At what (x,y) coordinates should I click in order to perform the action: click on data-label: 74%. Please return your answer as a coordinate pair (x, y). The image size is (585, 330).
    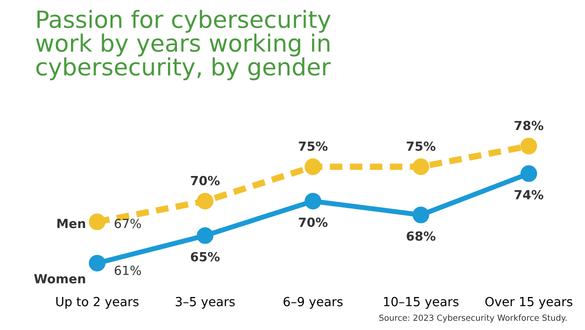
    Looking at the image, I should click on (529, 195).